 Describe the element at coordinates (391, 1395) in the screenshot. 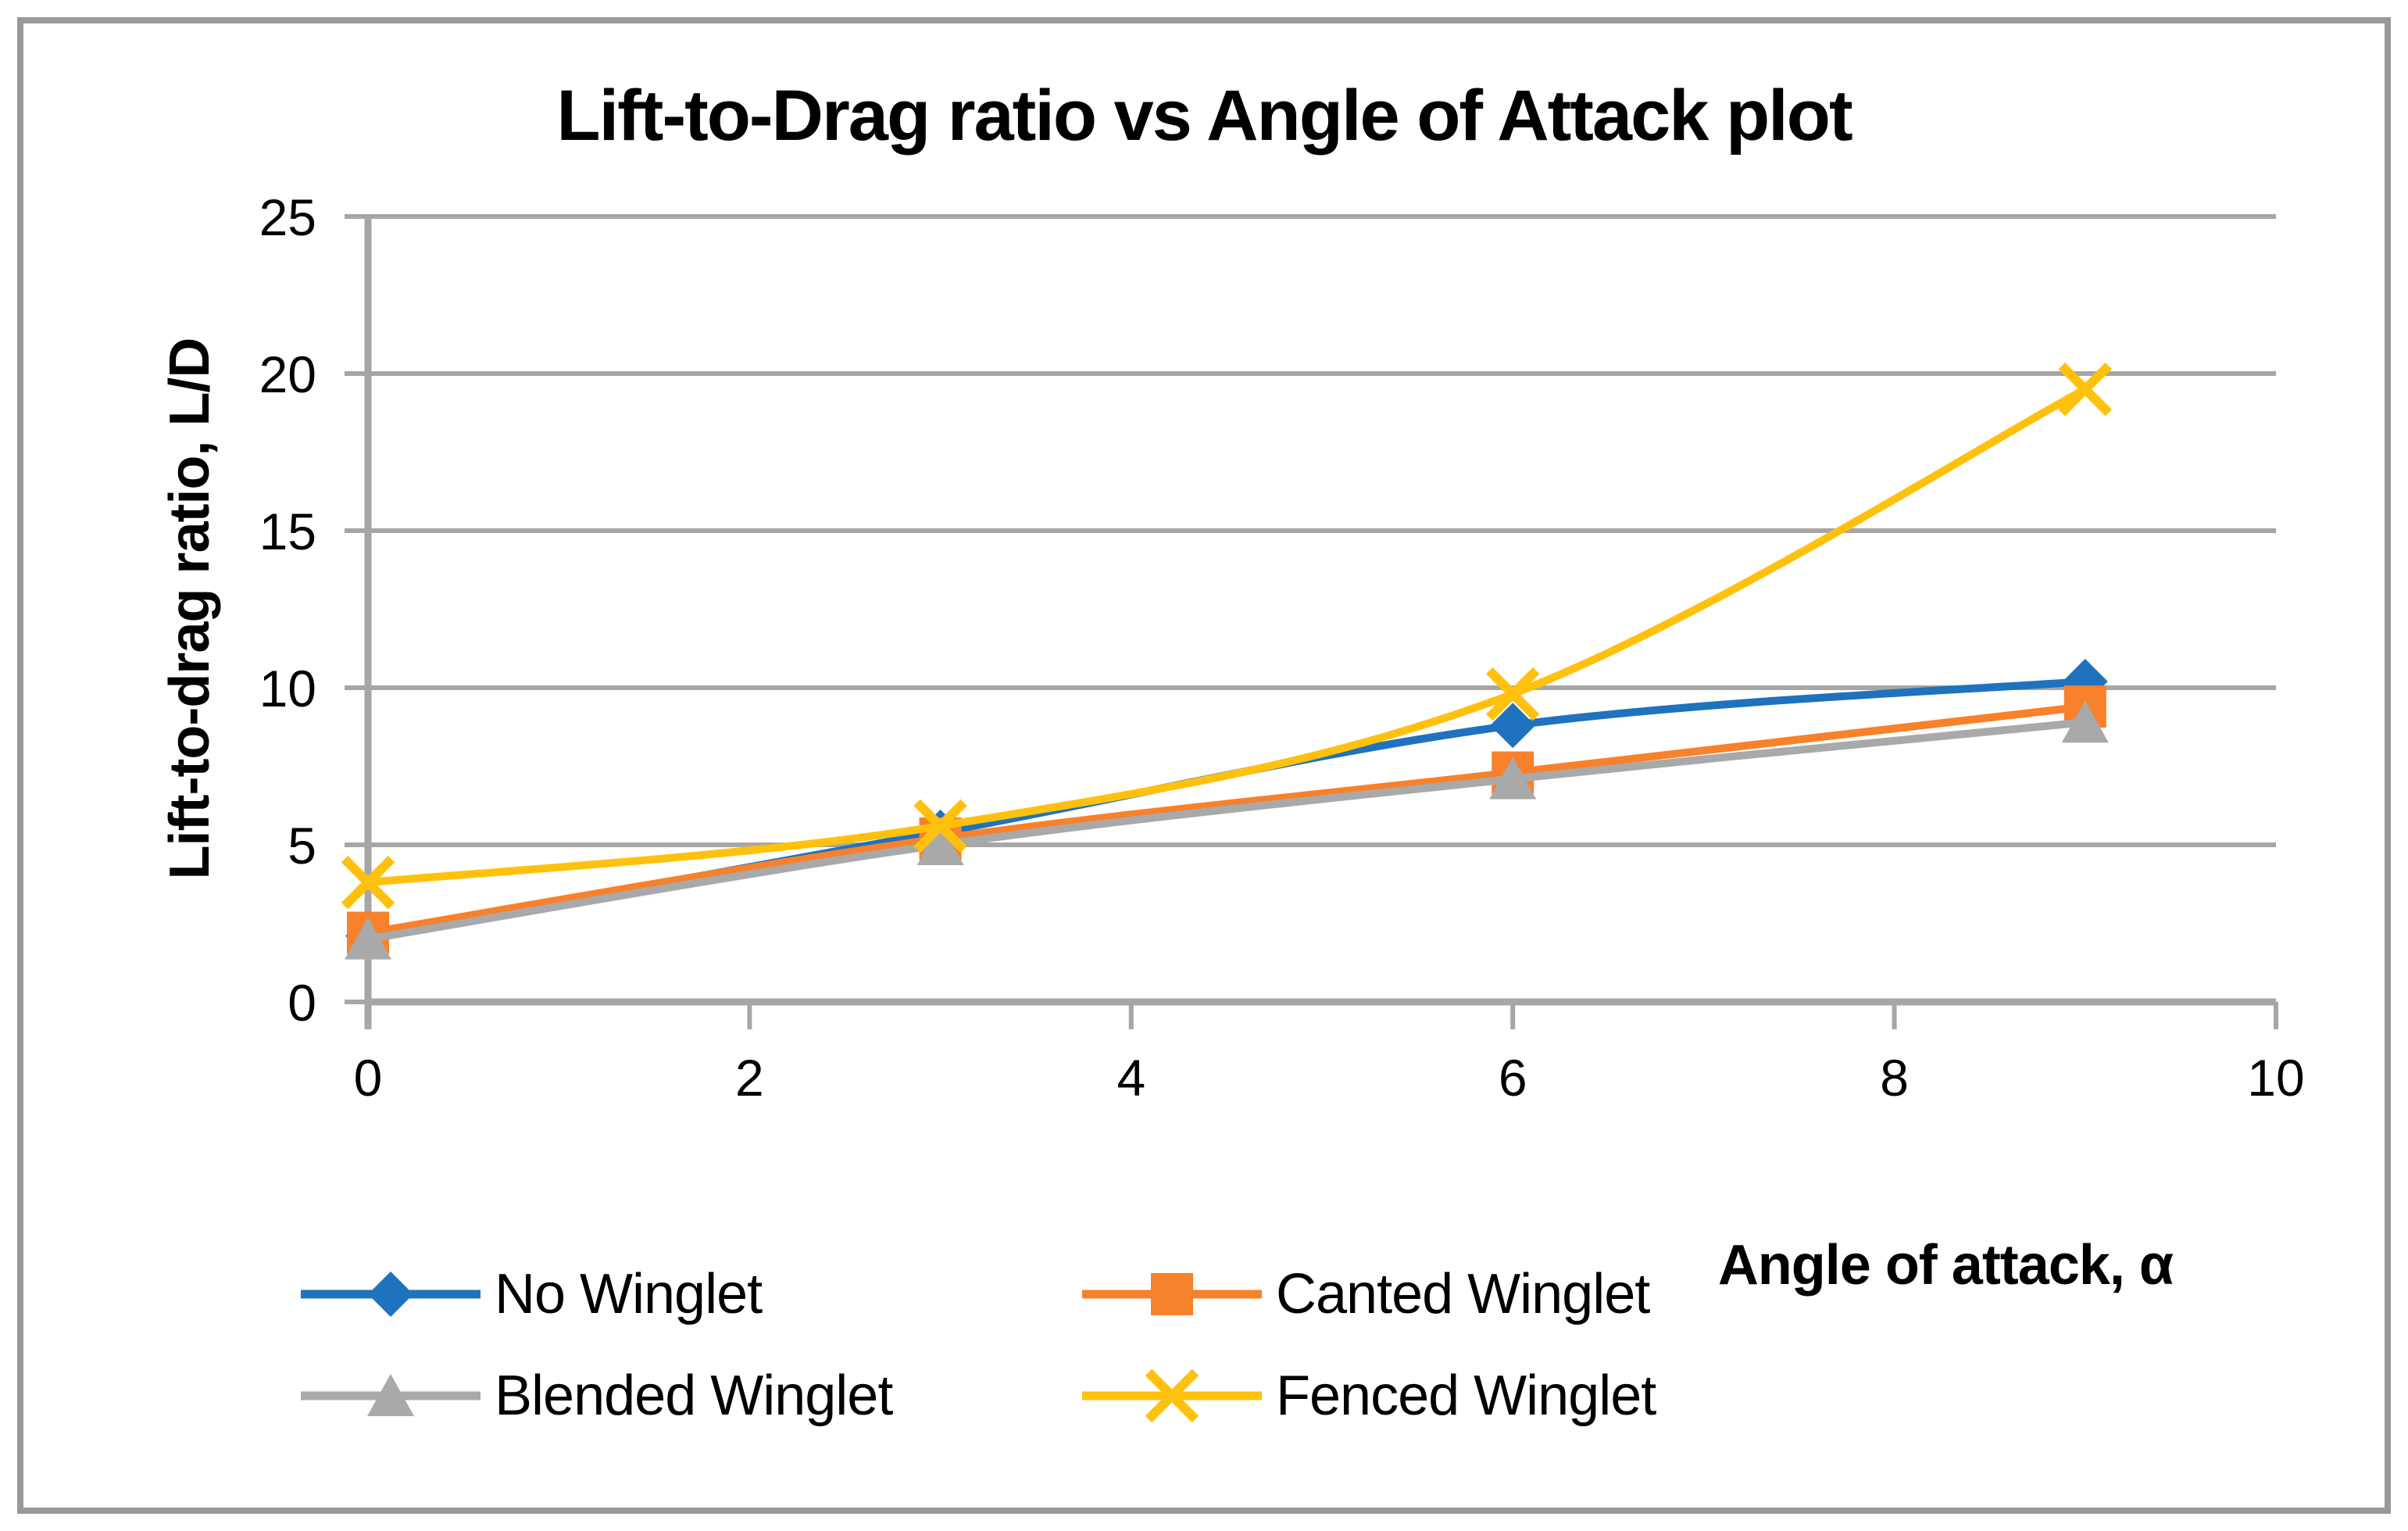

I see `blended-winglet-marker-icon` at that location.